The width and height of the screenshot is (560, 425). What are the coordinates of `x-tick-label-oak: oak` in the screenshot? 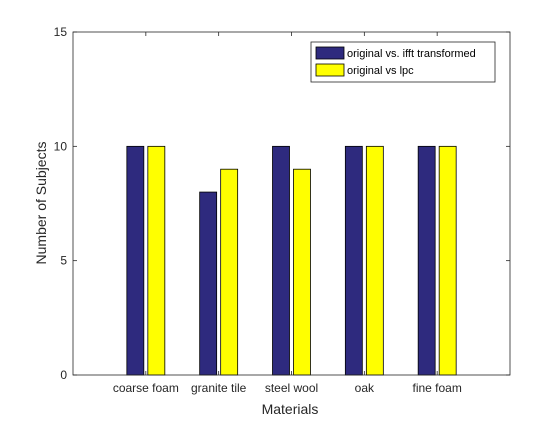 It's located at (365, 388).